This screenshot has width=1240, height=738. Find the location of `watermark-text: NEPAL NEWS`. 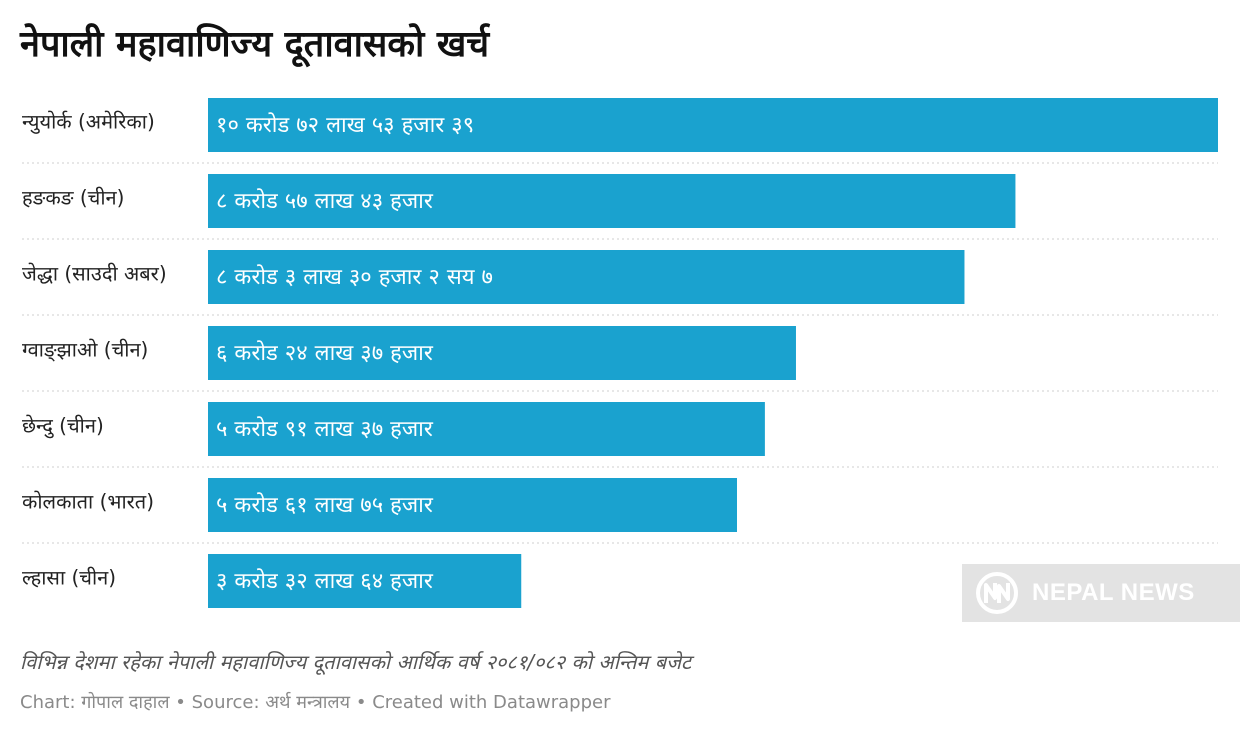

watermark-text: NEPAL NEWS is located at coordinates (1113, 592).